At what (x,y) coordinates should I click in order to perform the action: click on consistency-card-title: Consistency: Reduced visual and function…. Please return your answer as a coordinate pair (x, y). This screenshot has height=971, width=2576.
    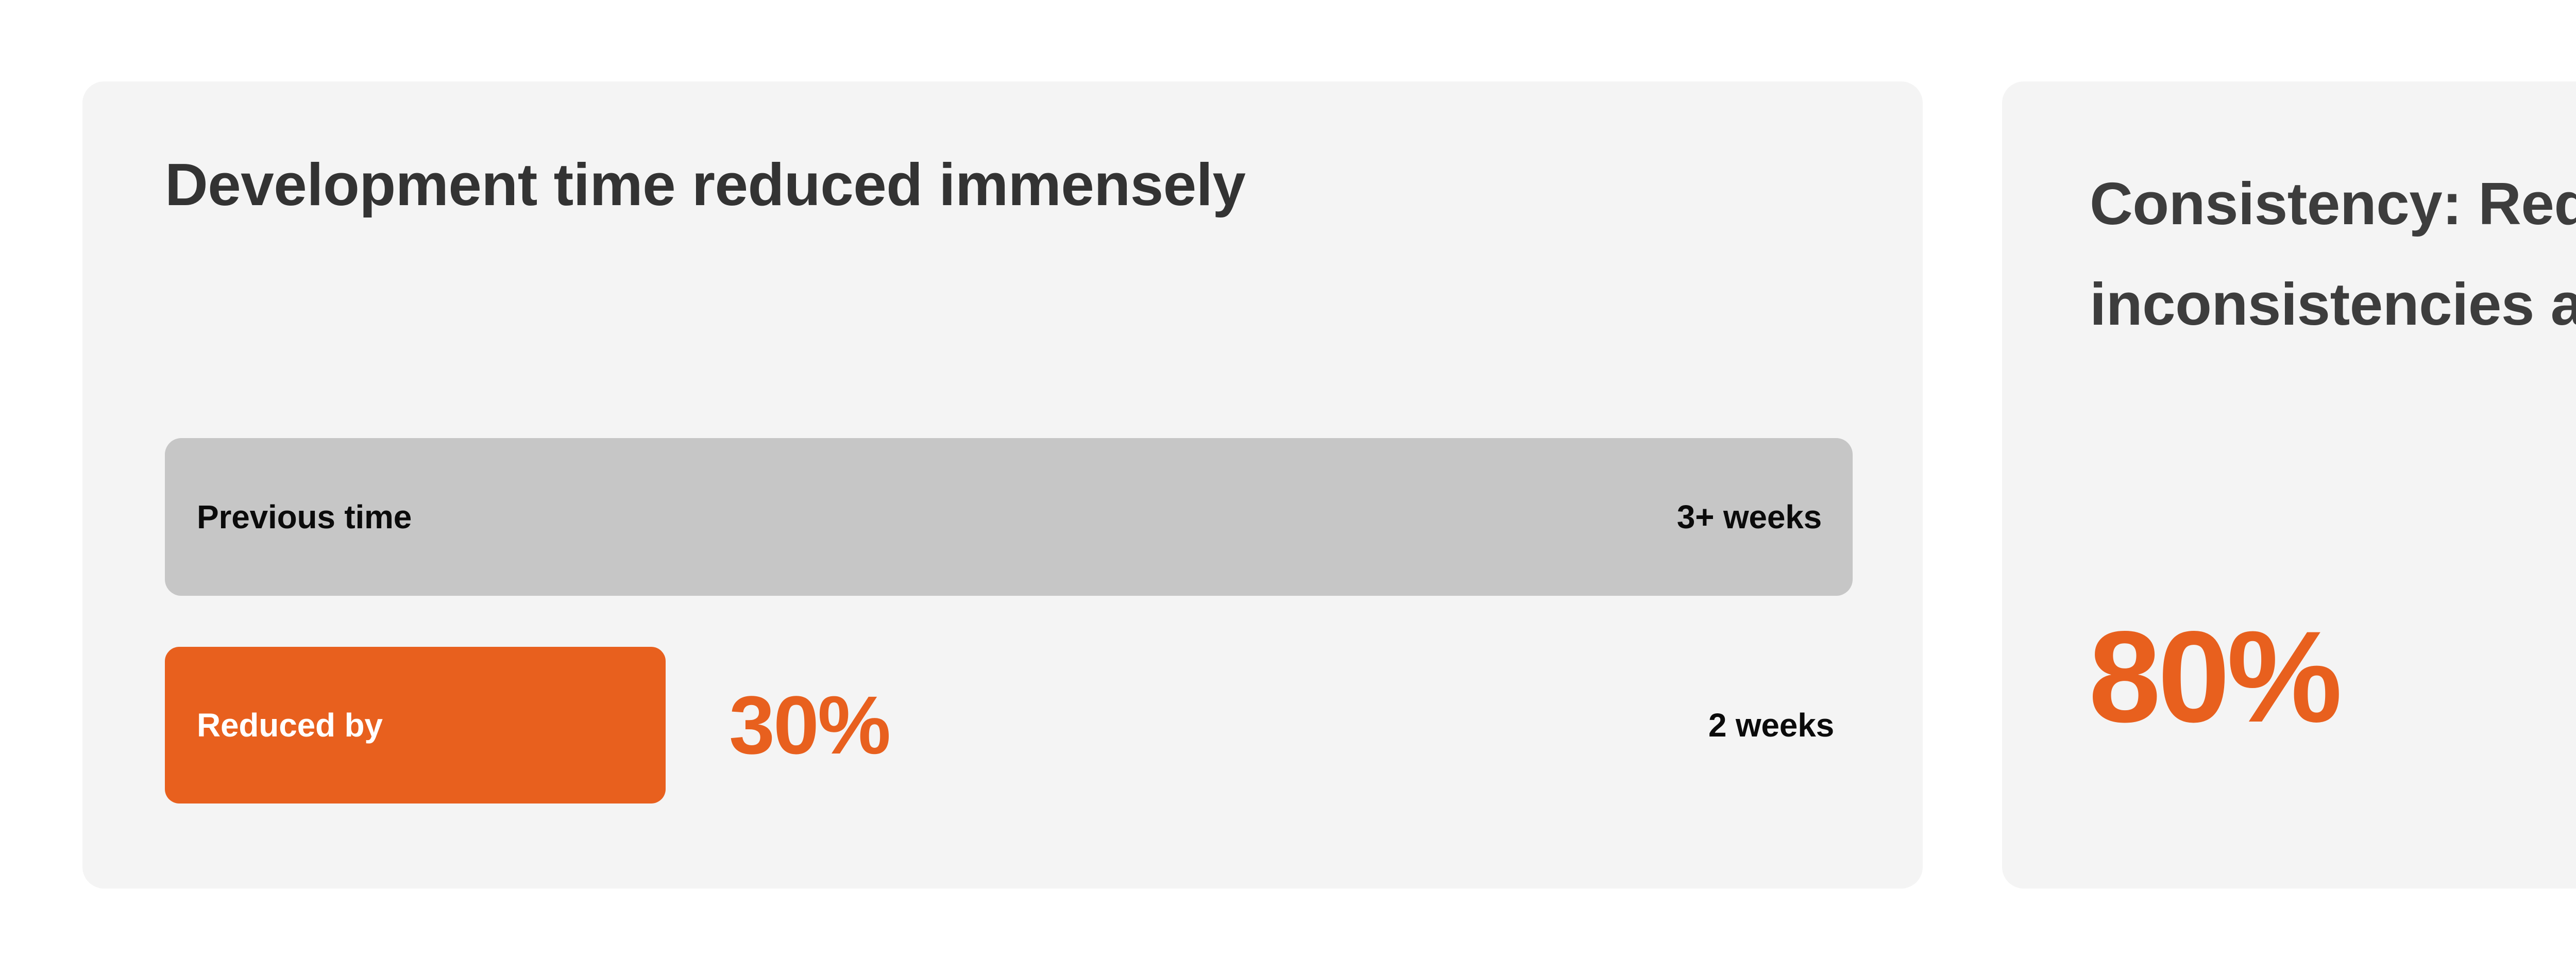
    Looking at the image, I should click on (2333, 254).